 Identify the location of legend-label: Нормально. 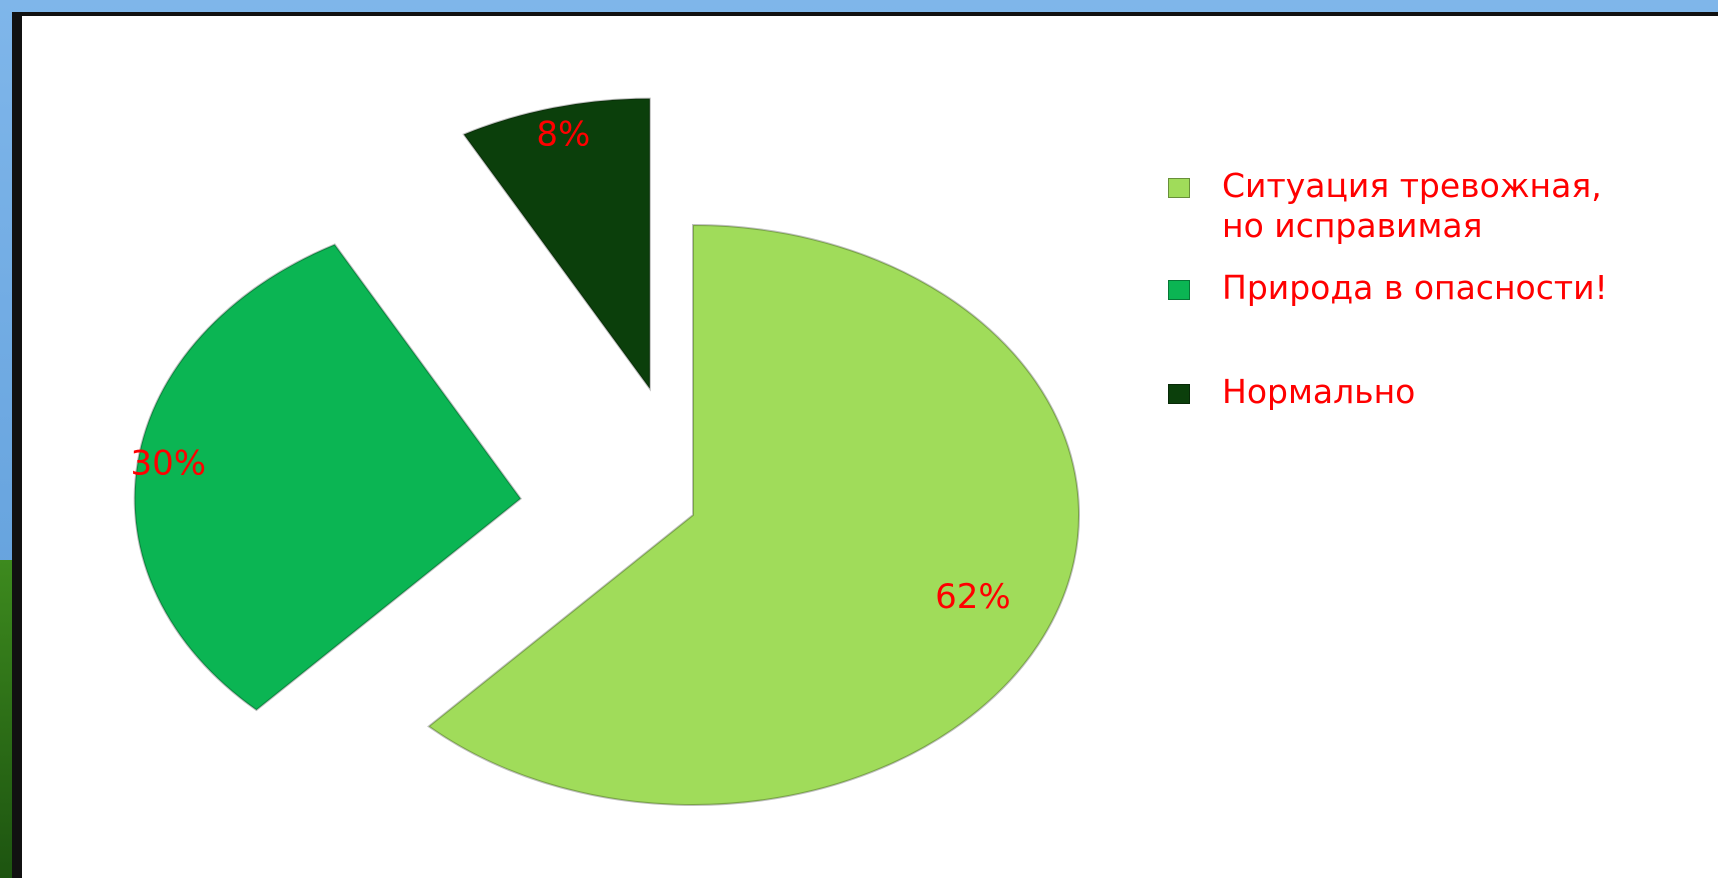
(1319, 391).